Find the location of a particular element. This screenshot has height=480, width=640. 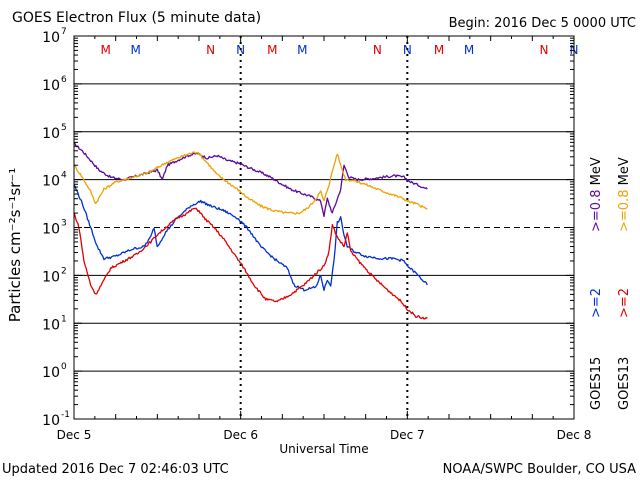

x-tick-label: Dec 8 is located at coordinates (574, 435).